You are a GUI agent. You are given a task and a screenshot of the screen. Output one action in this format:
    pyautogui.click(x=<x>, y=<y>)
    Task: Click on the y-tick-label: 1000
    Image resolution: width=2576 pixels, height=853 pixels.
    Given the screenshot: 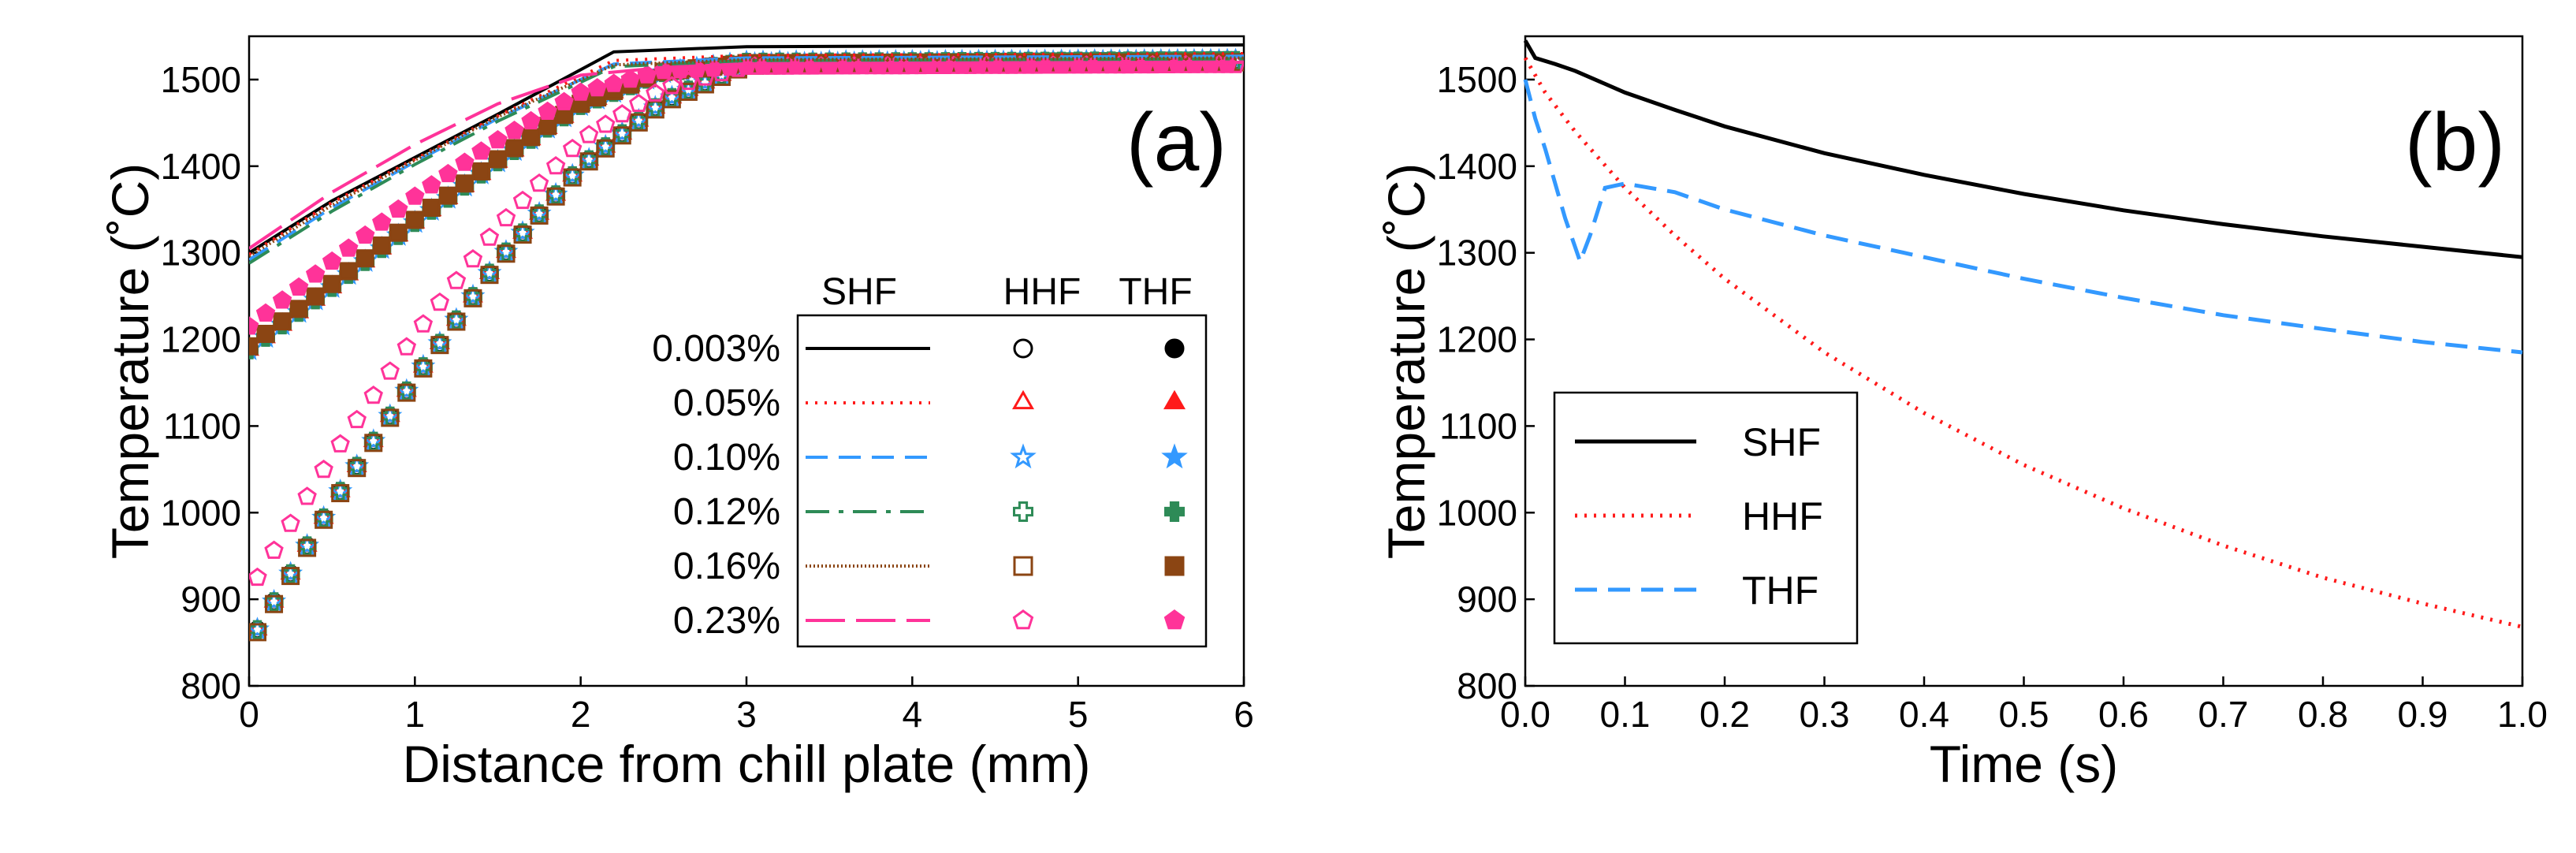 What is the action you would take?
    pyautogui.click(x=1477, y=512)
    